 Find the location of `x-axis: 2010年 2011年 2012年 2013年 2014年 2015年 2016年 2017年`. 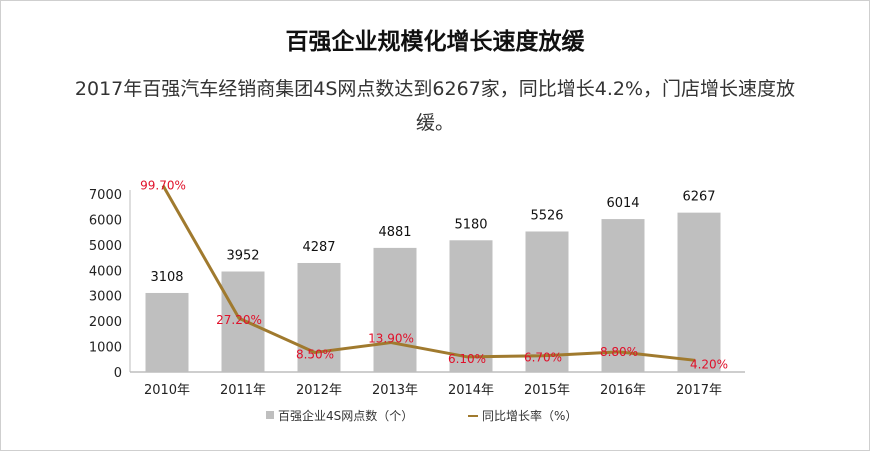

x-axis: 2010年 2011年 2012年 2013年 2014年 2015年 2016年 2017年 is located at coordinates (437, 384).